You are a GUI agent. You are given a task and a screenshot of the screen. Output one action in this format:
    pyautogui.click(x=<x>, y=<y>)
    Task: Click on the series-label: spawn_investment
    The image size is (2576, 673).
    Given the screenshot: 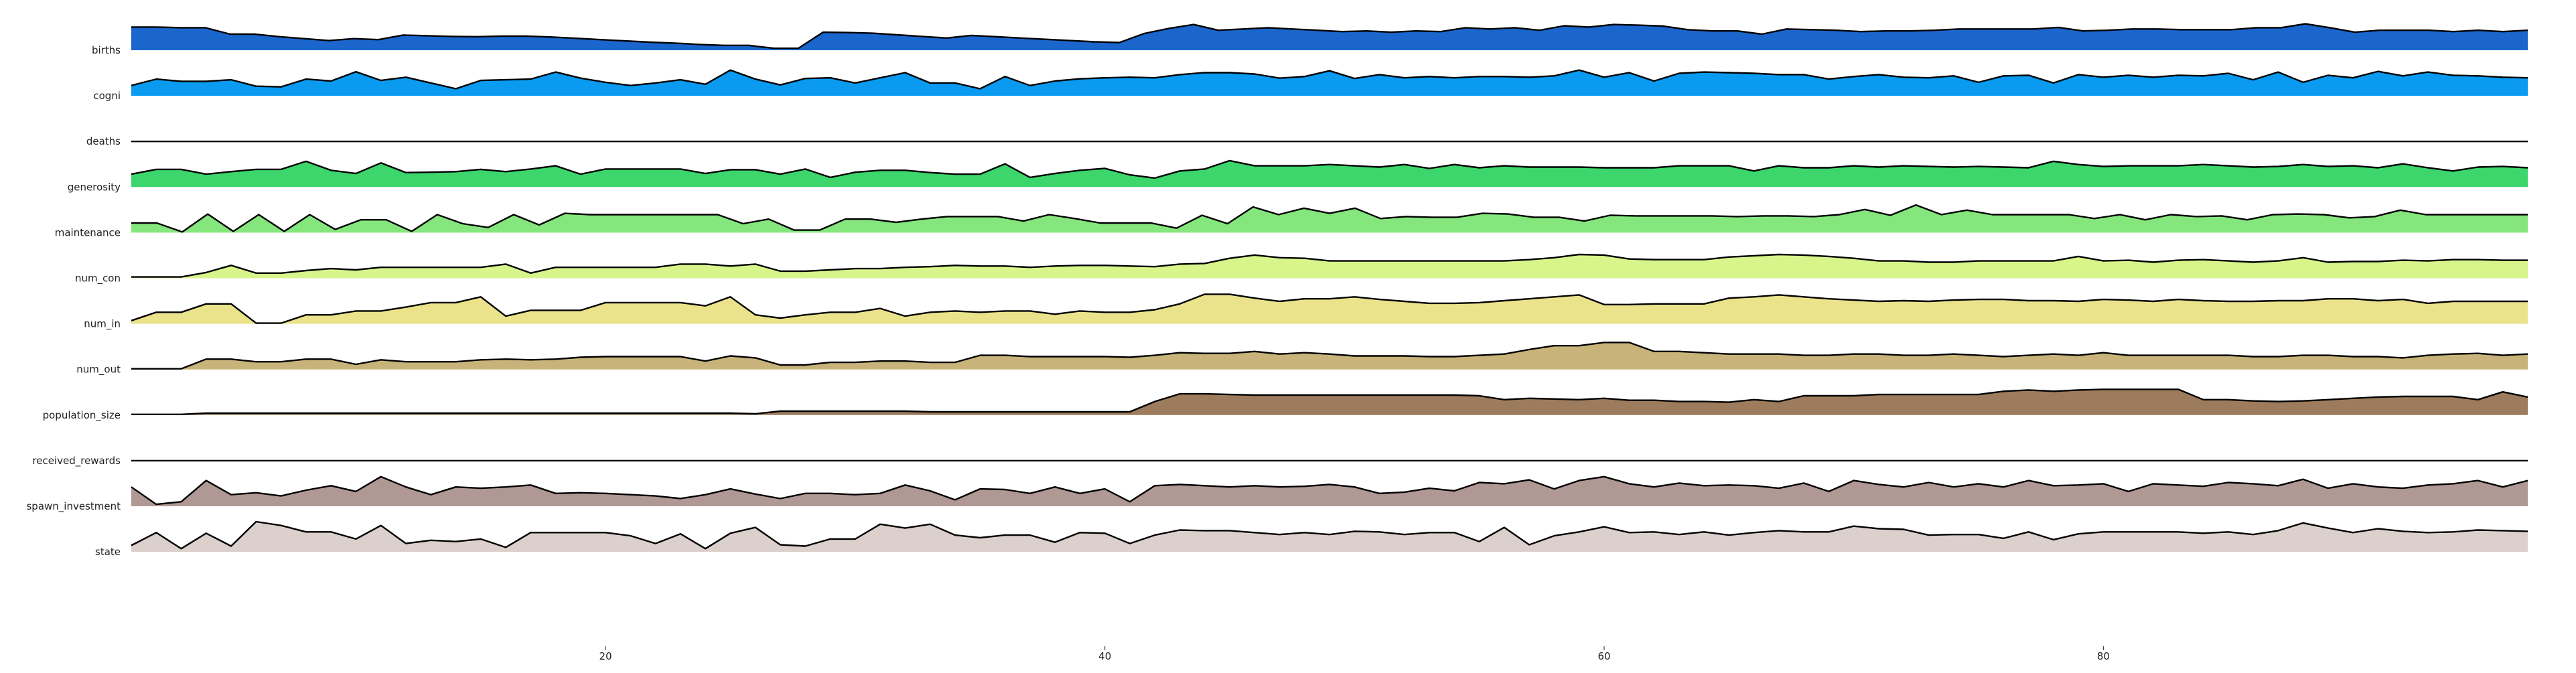 What is the action you would take?
    pyautogui.click(x=73, y=506)
    